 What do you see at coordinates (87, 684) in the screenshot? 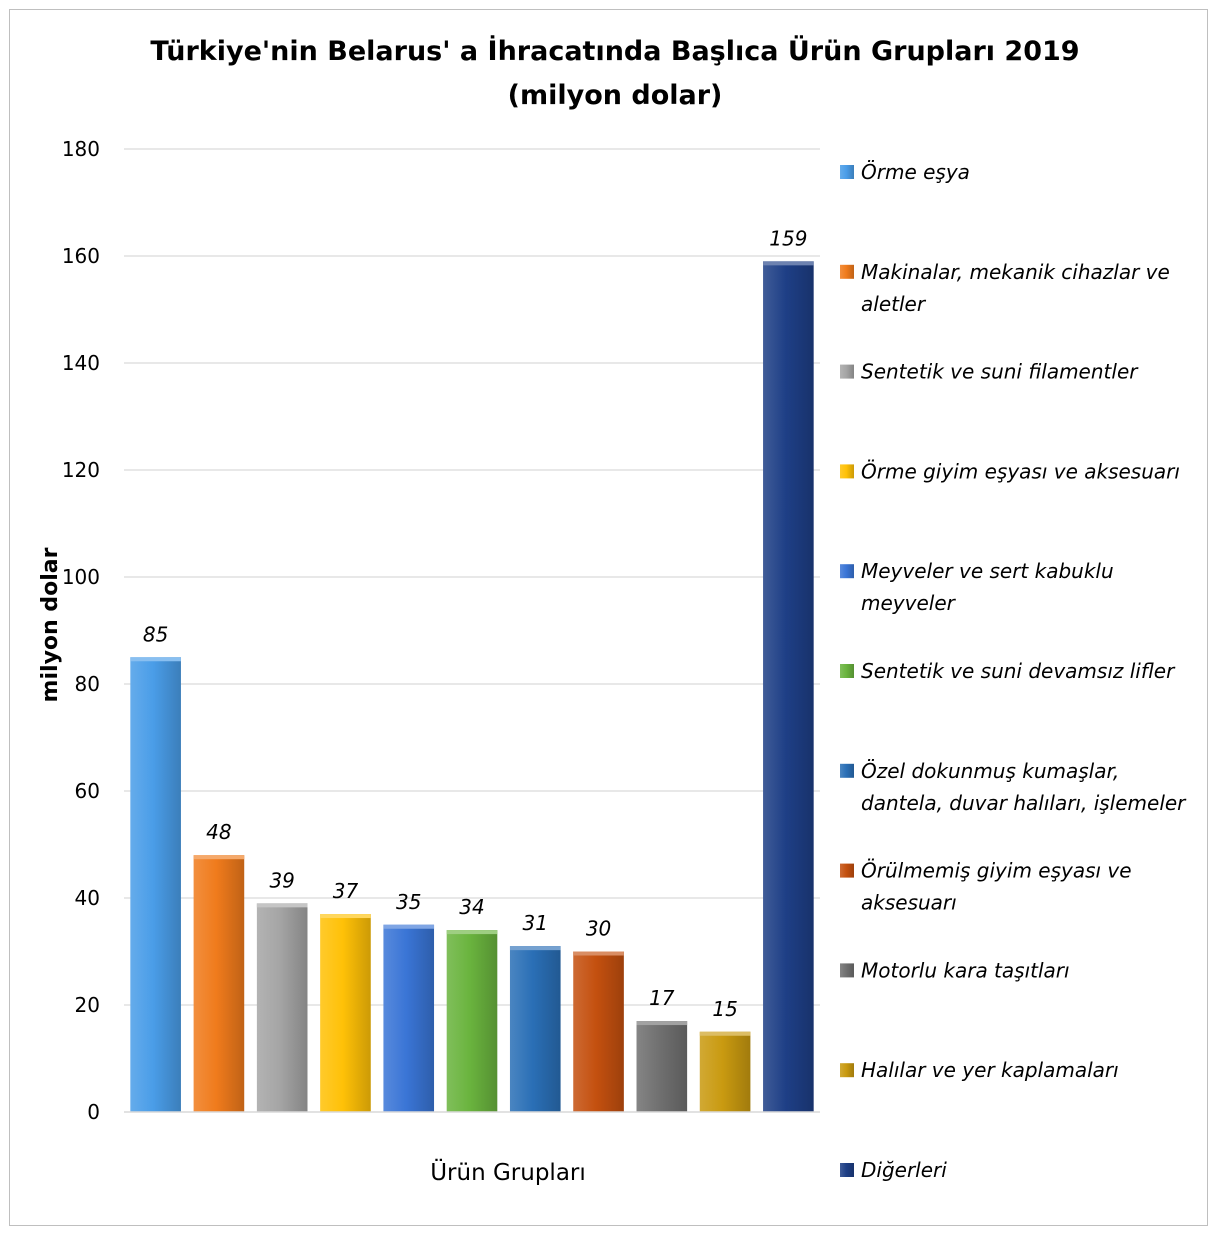
I see `y-tick-label: 80` at bounding box center [87, 684].